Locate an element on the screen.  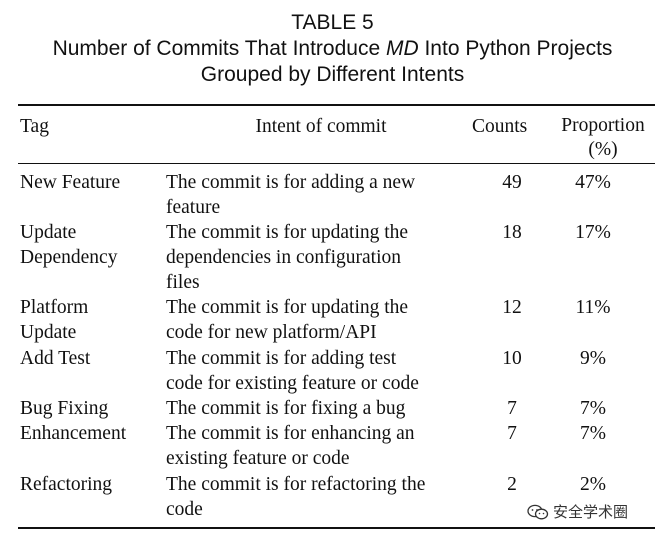
row-tag: New Feature is located at coordinates (70, 182).